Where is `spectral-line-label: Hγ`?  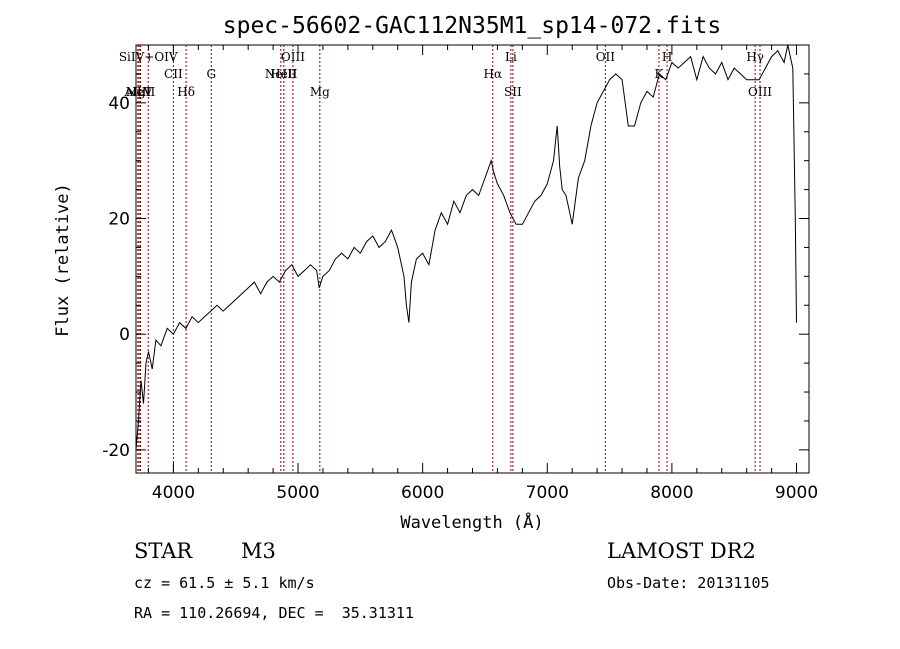
spectral-line-label: Hγ is located at coordinates (755, 57).